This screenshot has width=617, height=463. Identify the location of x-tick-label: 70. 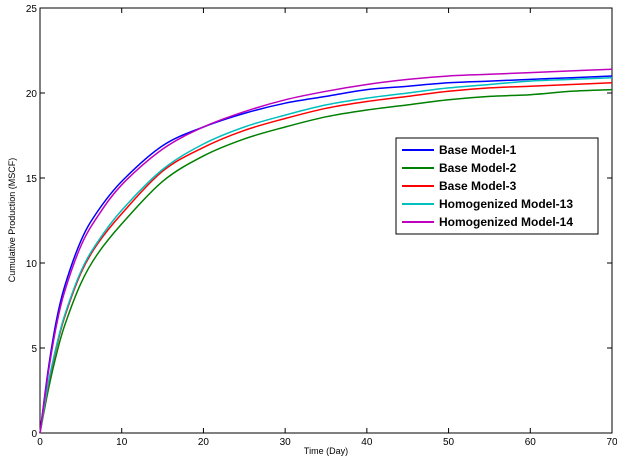
(611, 442).